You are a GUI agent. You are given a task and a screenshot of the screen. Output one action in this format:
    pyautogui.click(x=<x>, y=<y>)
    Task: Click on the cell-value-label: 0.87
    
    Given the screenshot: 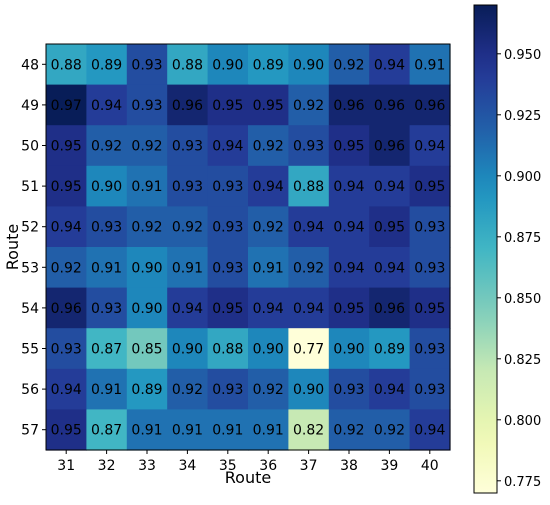 What is the action you would take?
    pyautogui.click(x=106, y=350)
    